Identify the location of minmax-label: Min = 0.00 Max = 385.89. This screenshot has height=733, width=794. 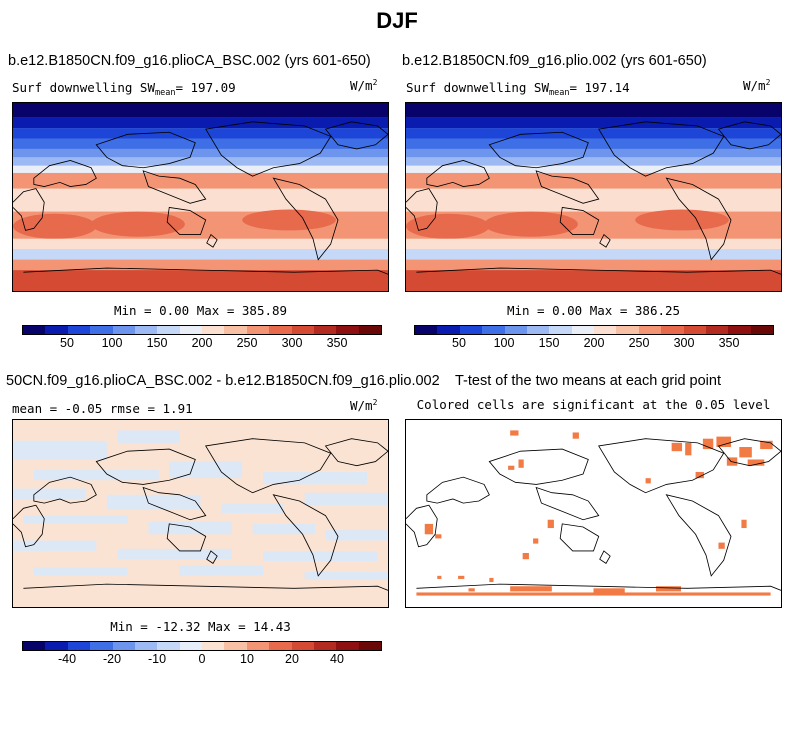
(200, 310).